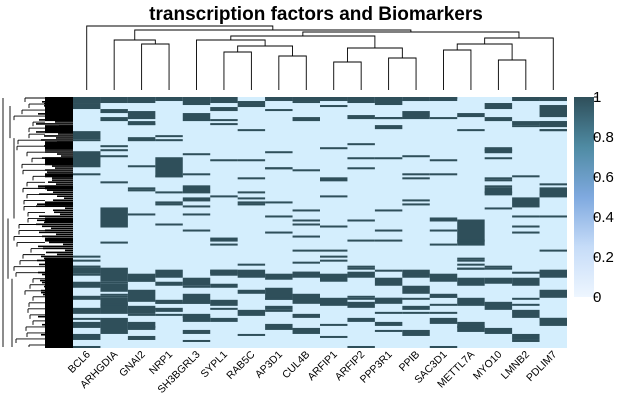 Image resolution: width=621 pixels, height=408 pixels. Describe the element at coordinates (316, 14) in the screenshot. I see `chart-title: transcription factors and Biomarkers` at that location.